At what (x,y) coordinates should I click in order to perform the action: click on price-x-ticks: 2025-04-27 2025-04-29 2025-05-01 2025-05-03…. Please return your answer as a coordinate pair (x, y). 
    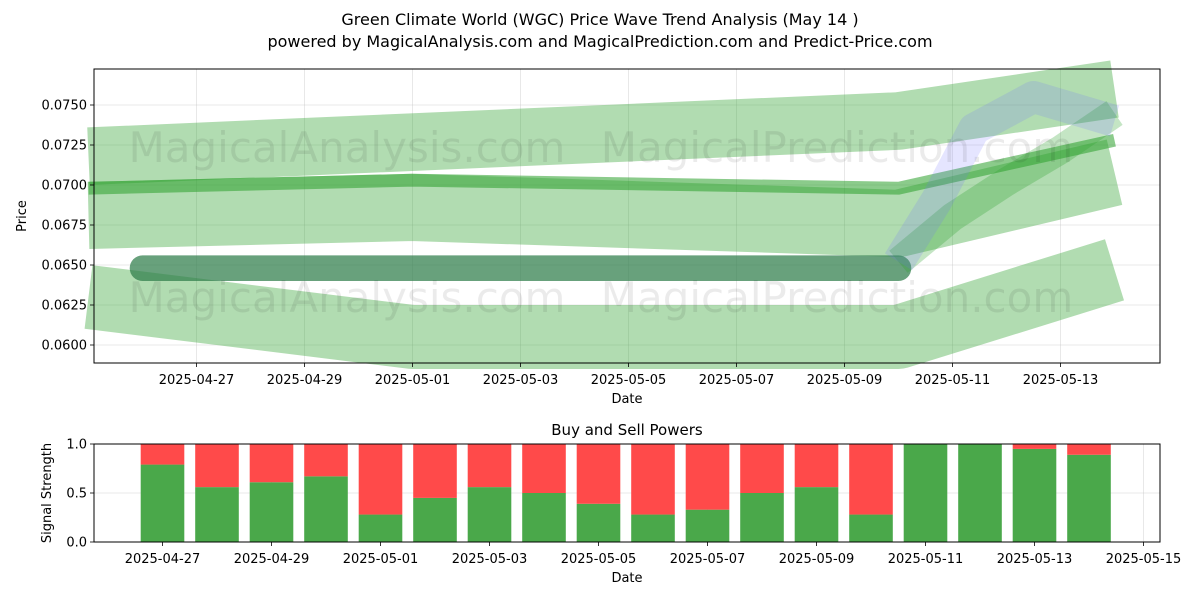
    Looking at the image, I should click on (629, 375).